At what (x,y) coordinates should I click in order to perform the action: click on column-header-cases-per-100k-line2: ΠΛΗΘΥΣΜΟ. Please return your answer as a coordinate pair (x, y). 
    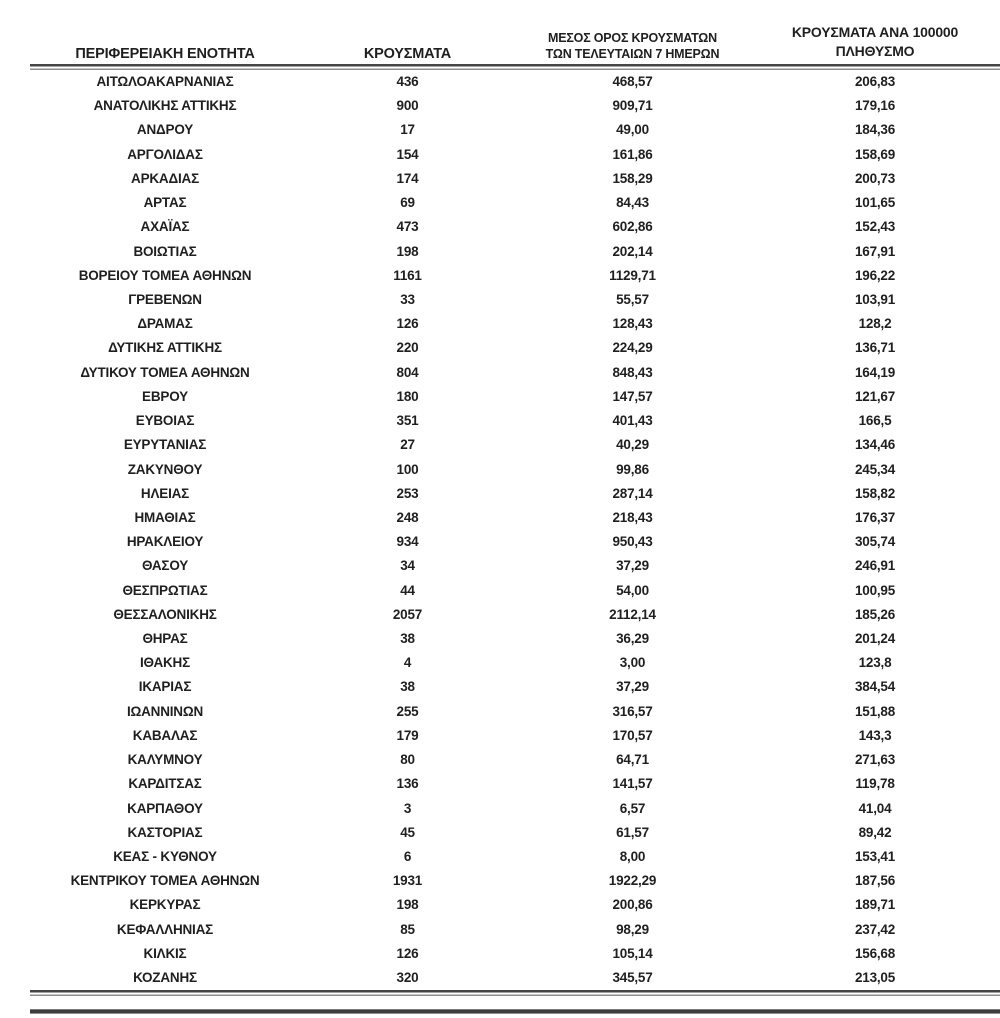
    Looking at the image, I should click on (875, 50).